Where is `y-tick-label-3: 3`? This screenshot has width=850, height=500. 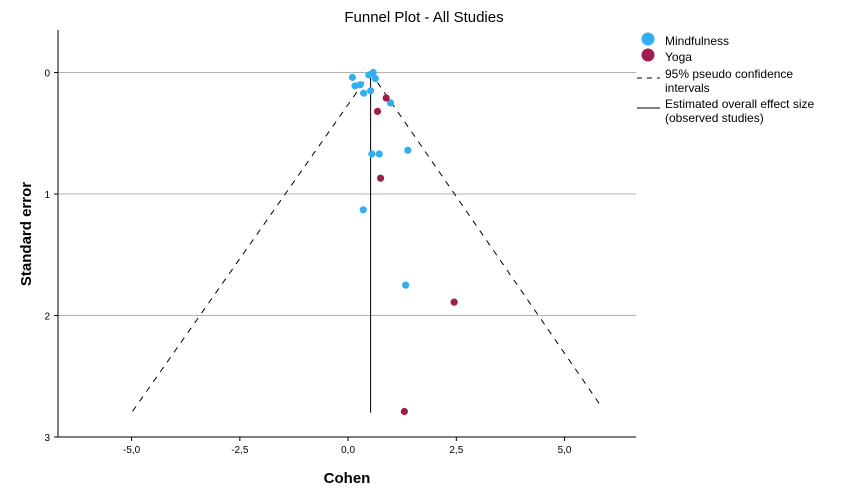 y-tick-label-3: 3 is located at coordinates (47, 438).